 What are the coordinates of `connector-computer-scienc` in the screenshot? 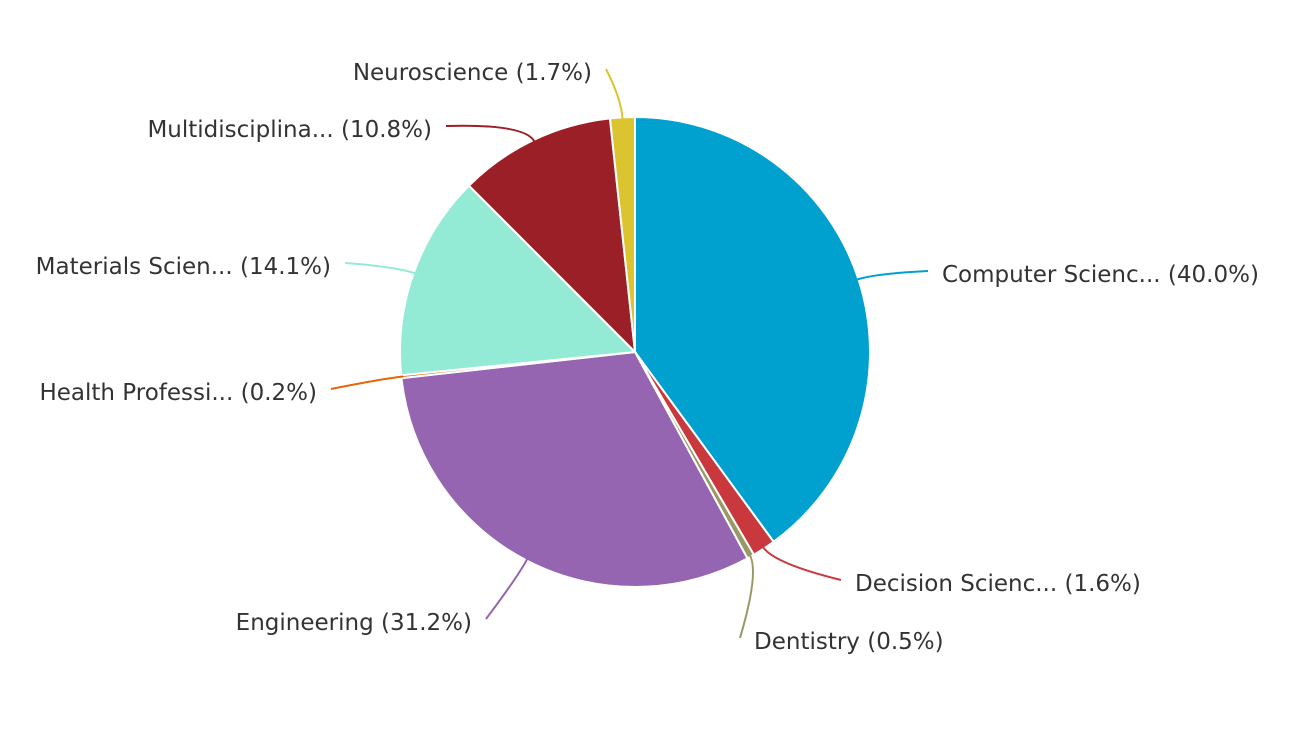 It's located at (892, 275).